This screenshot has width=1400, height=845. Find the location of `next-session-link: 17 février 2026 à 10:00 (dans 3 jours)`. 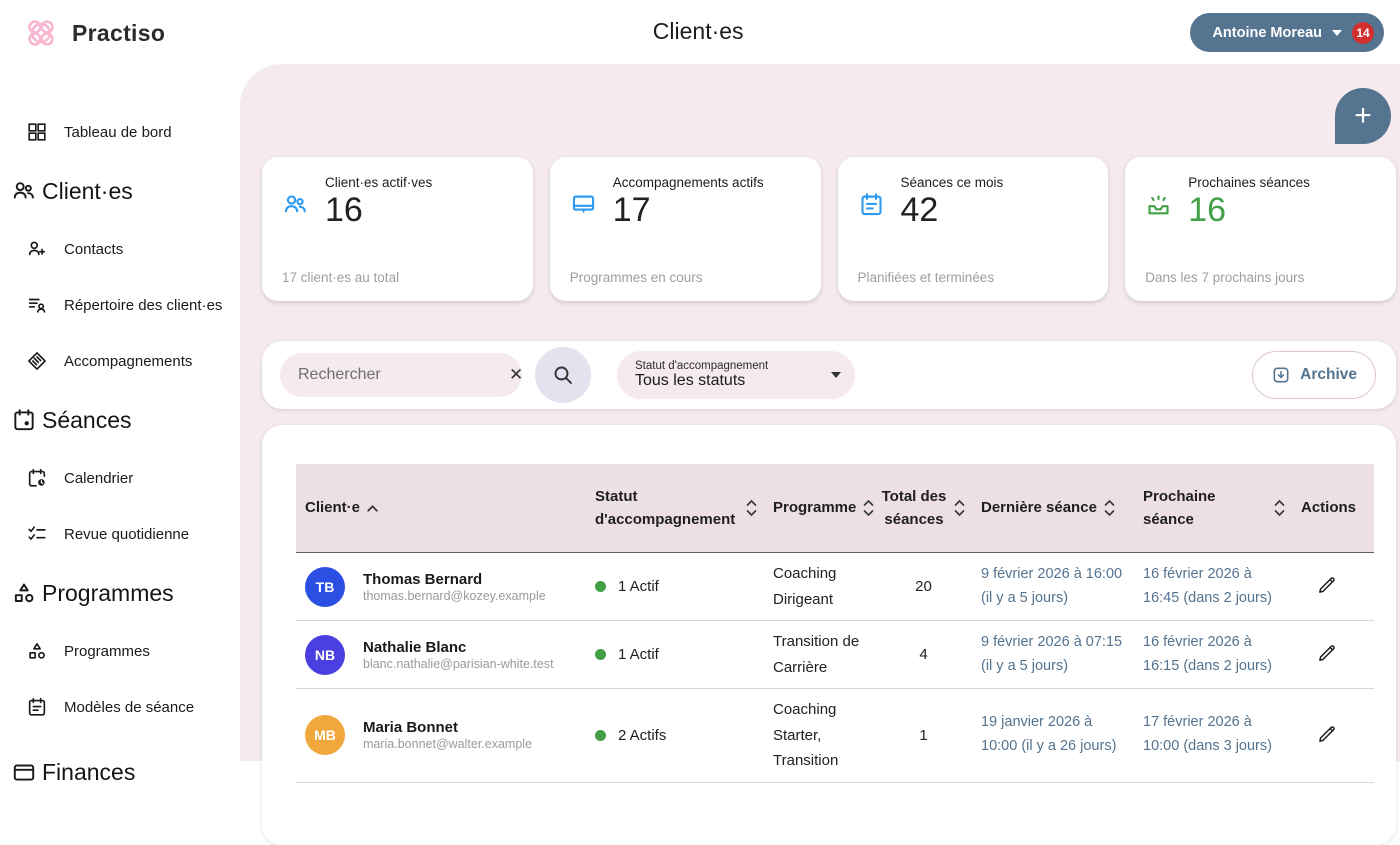

next-session-link: 17 février 2026 à 10:00 (dans 3 jours) is located at coordinates (1207, 734).